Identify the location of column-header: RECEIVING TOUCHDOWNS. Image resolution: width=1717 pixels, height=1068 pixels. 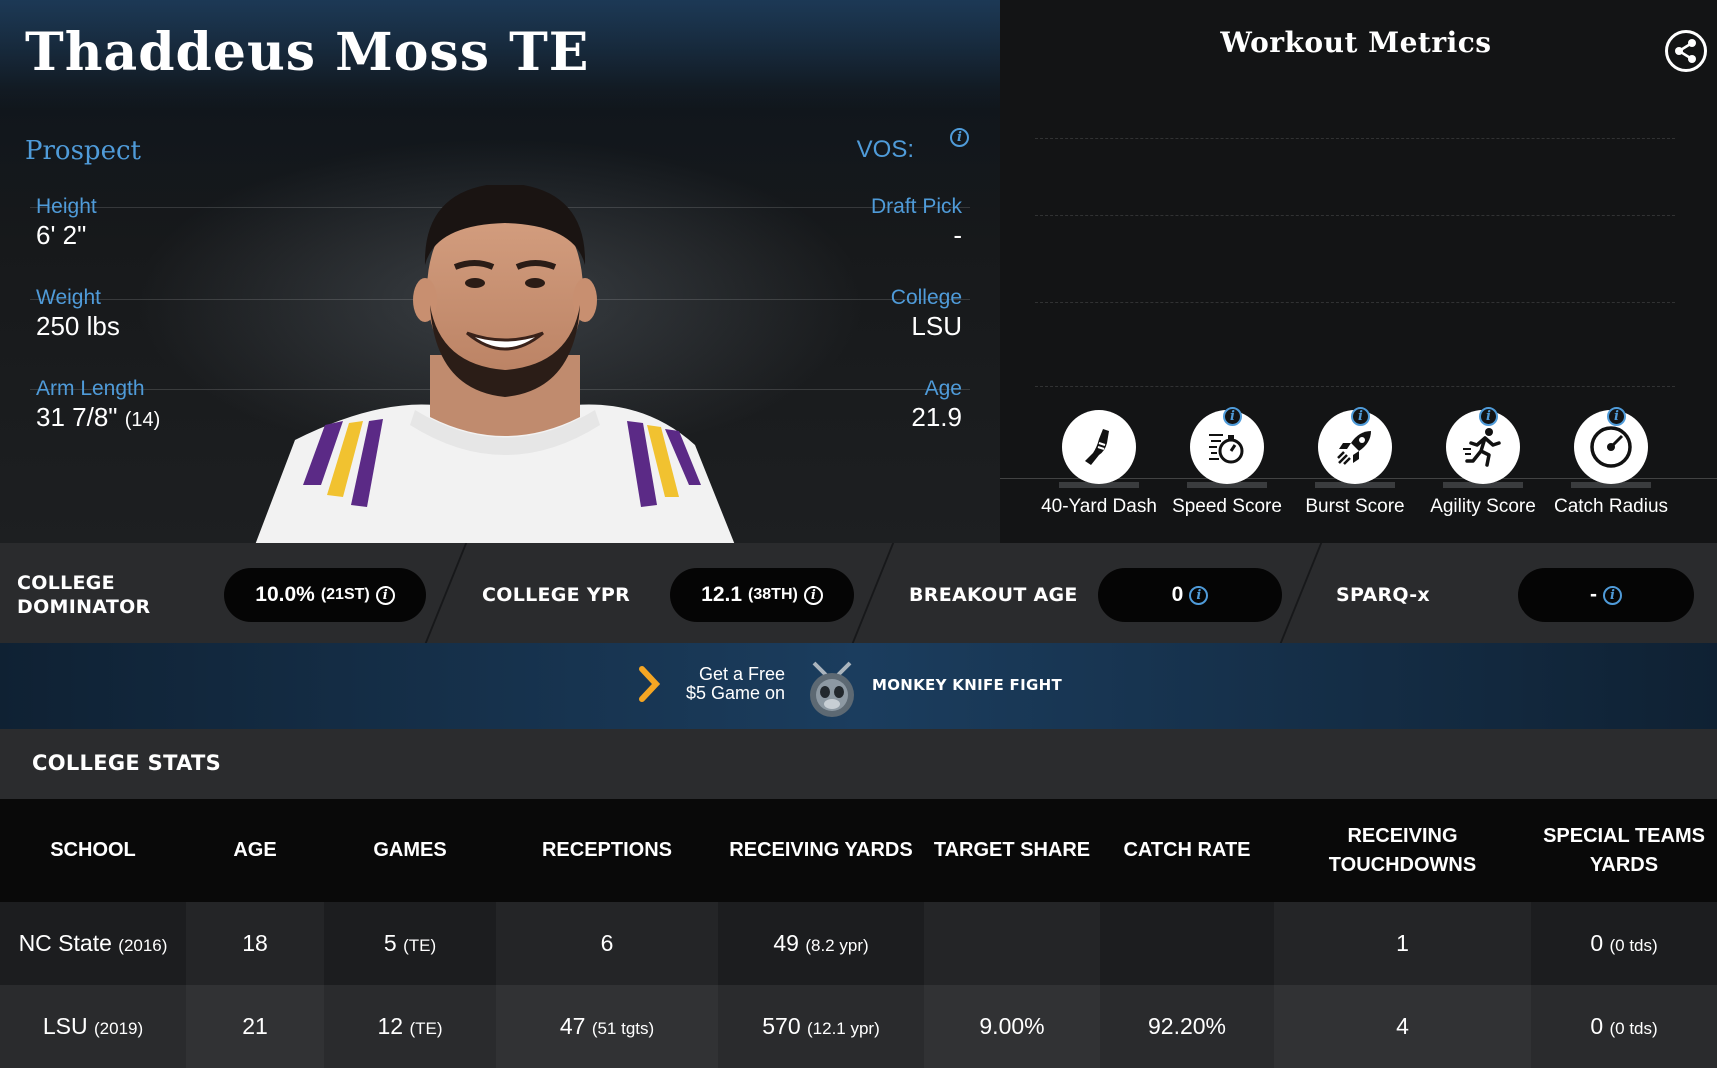
(1402, 850).